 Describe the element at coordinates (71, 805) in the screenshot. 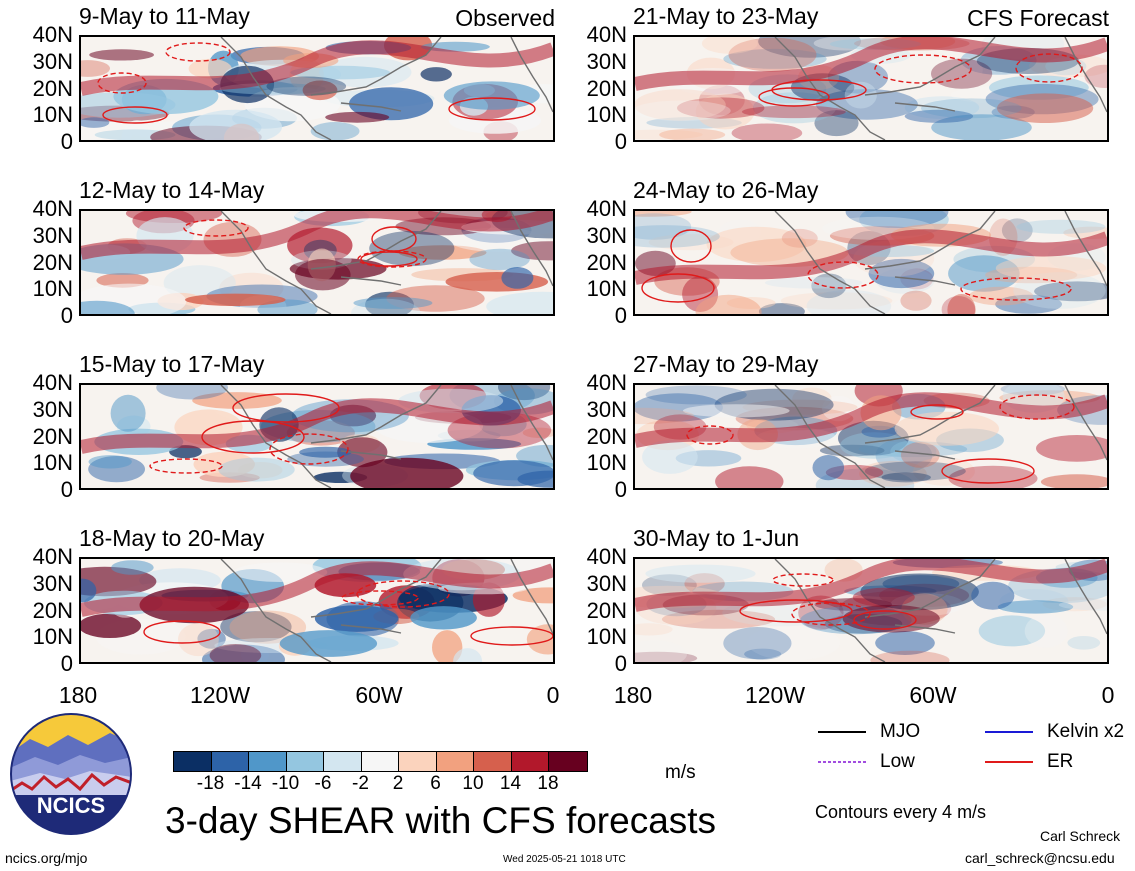

I see `logo-text: NCICS` at that location.